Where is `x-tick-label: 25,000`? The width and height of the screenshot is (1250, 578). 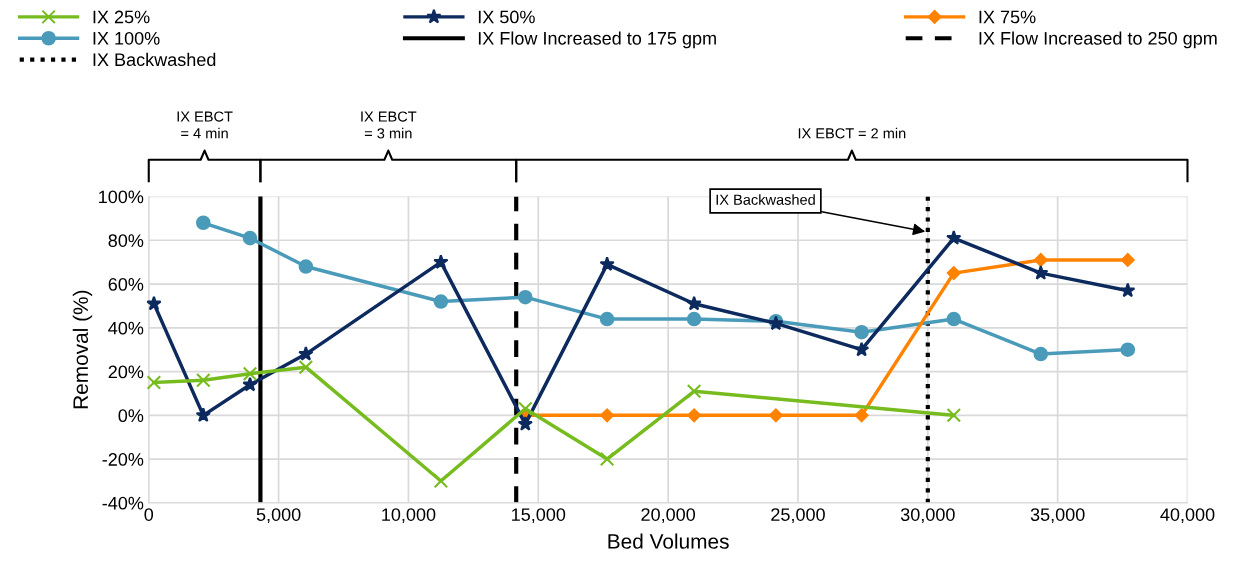
x-tick-label: 25,000 is located at coordinates (798, 516).